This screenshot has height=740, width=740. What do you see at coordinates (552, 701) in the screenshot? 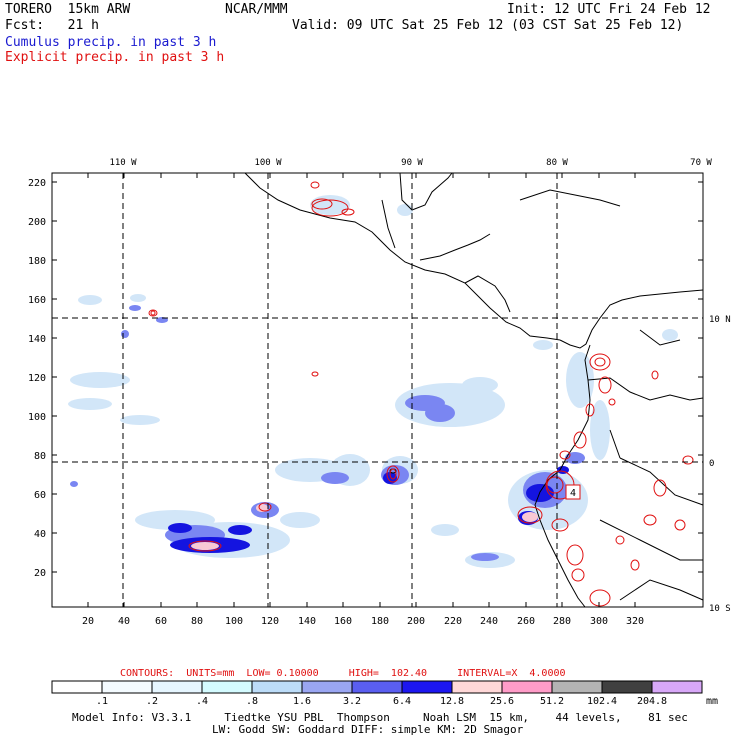
I see `colorbar-label: 51.2` at bounding box center [552, 701].